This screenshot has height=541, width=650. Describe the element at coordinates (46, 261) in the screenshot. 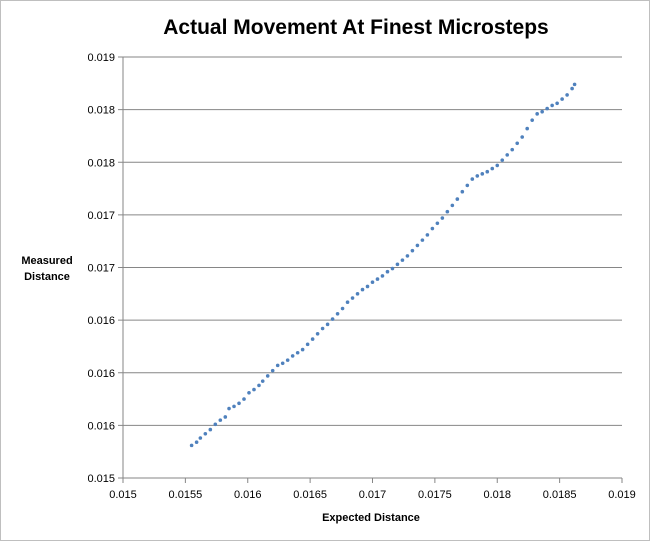

I see `y-axis-label-line-1: Measured` at that location.